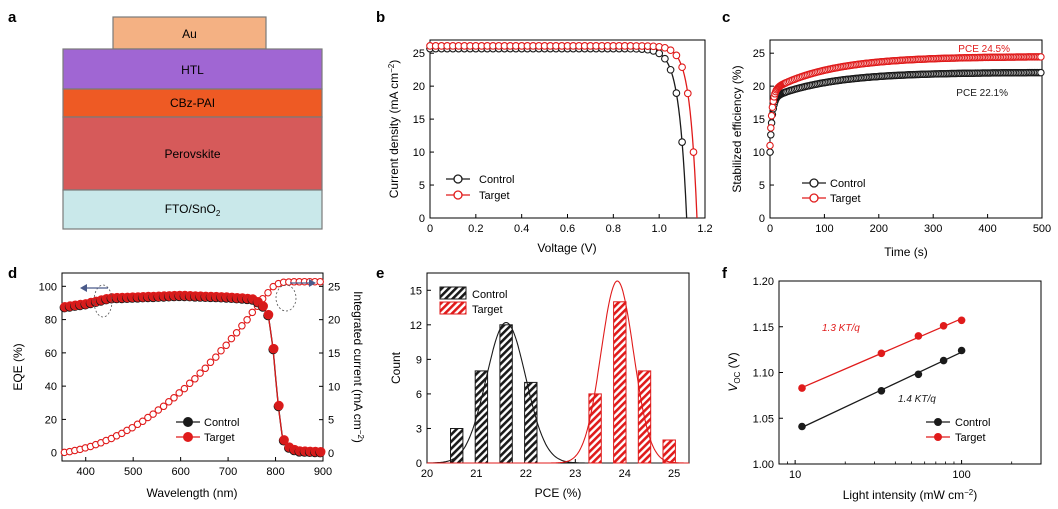 The image size is (1058, 509). Describe the element at coordinates (970, 438) in the screenshot. I see `voc-legend-target: Target` at that location.